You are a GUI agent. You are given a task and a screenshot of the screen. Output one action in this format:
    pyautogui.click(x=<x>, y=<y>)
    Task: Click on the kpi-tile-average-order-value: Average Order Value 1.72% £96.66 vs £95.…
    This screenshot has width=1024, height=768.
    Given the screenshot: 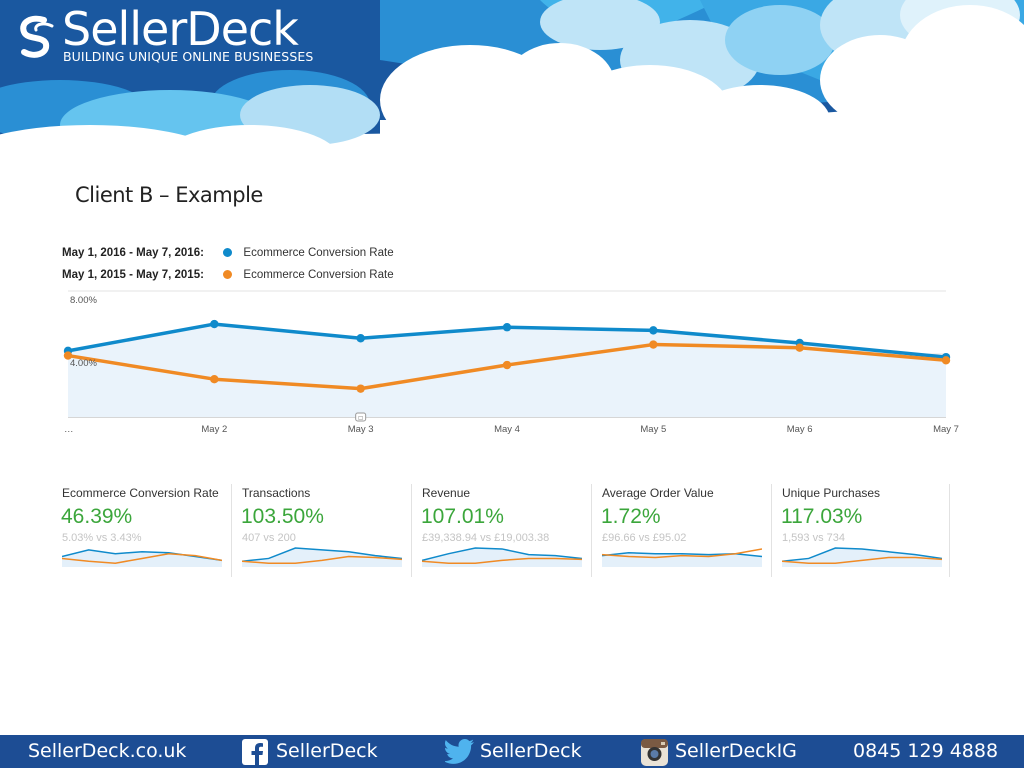 What is the action you would take?
    pyautogui.click(x=685, y=529)
    